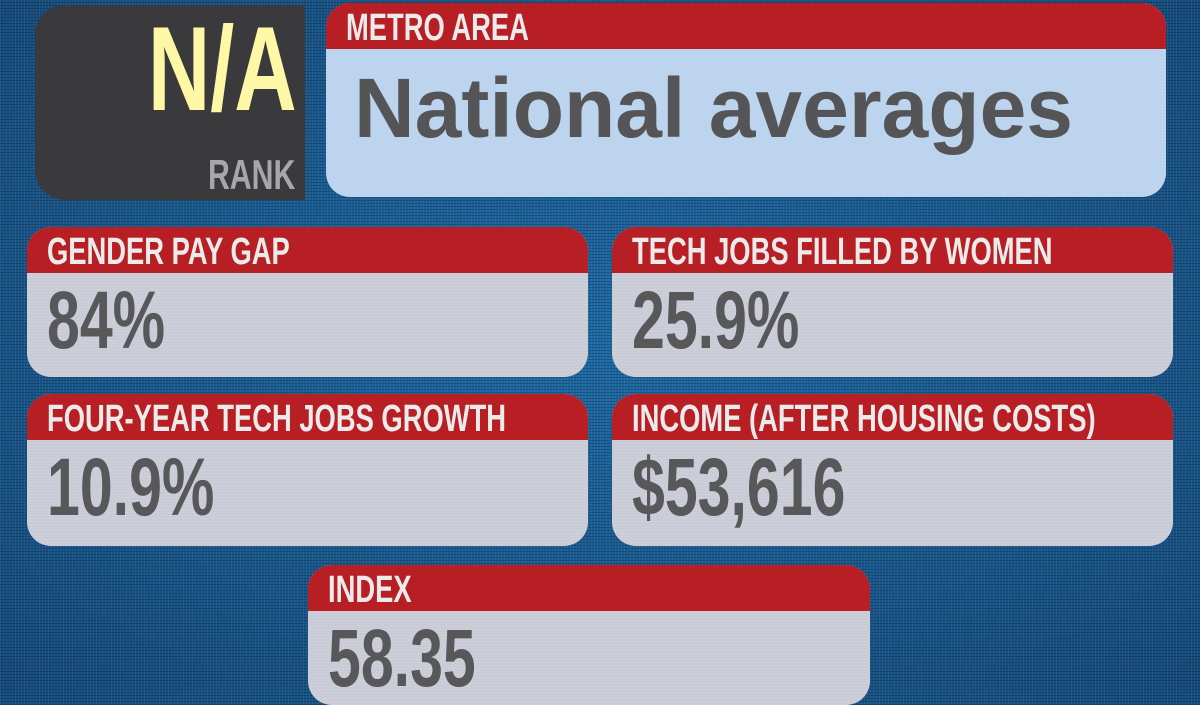  What do you see at coordinates (589, 635) in the screenshot?
I see `index-card: INDEX 58.35` at bounding box center [589, 635].